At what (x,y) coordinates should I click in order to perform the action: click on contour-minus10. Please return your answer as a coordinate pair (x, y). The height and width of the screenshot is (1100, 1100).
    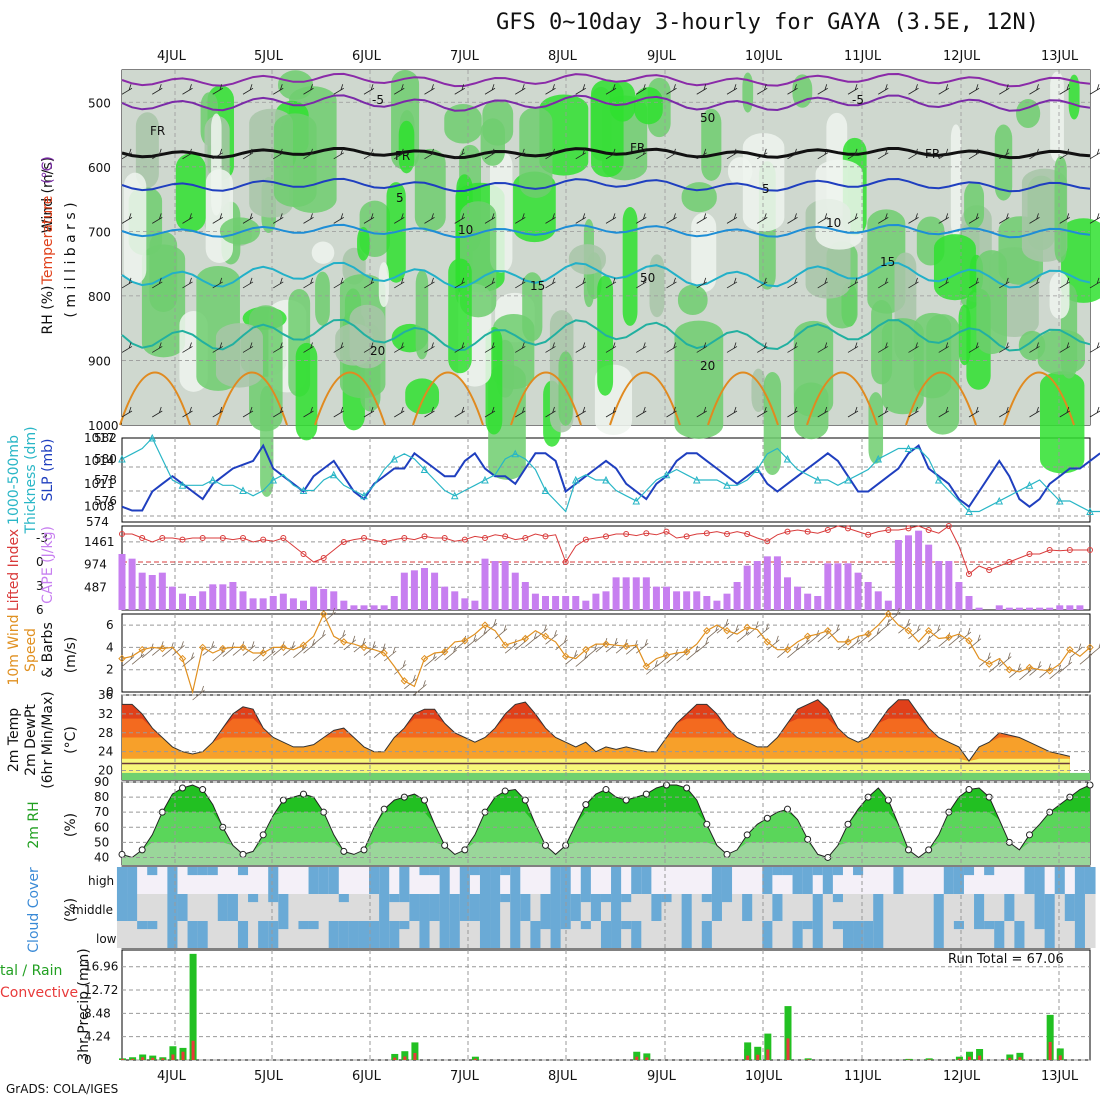
    Looking at the image, I should click on (606, 80).